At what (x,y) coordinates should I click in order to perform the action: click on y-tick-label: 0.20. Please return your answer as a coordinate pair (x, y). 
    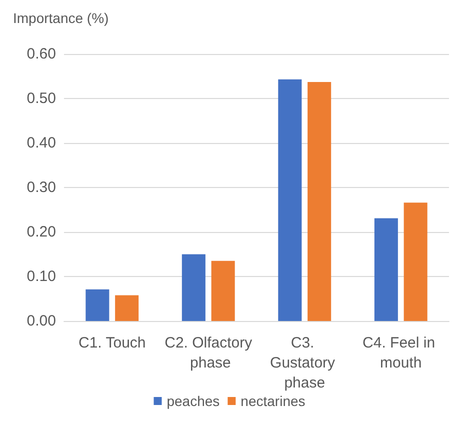
    Looking at the image, I should click on (41, 232).